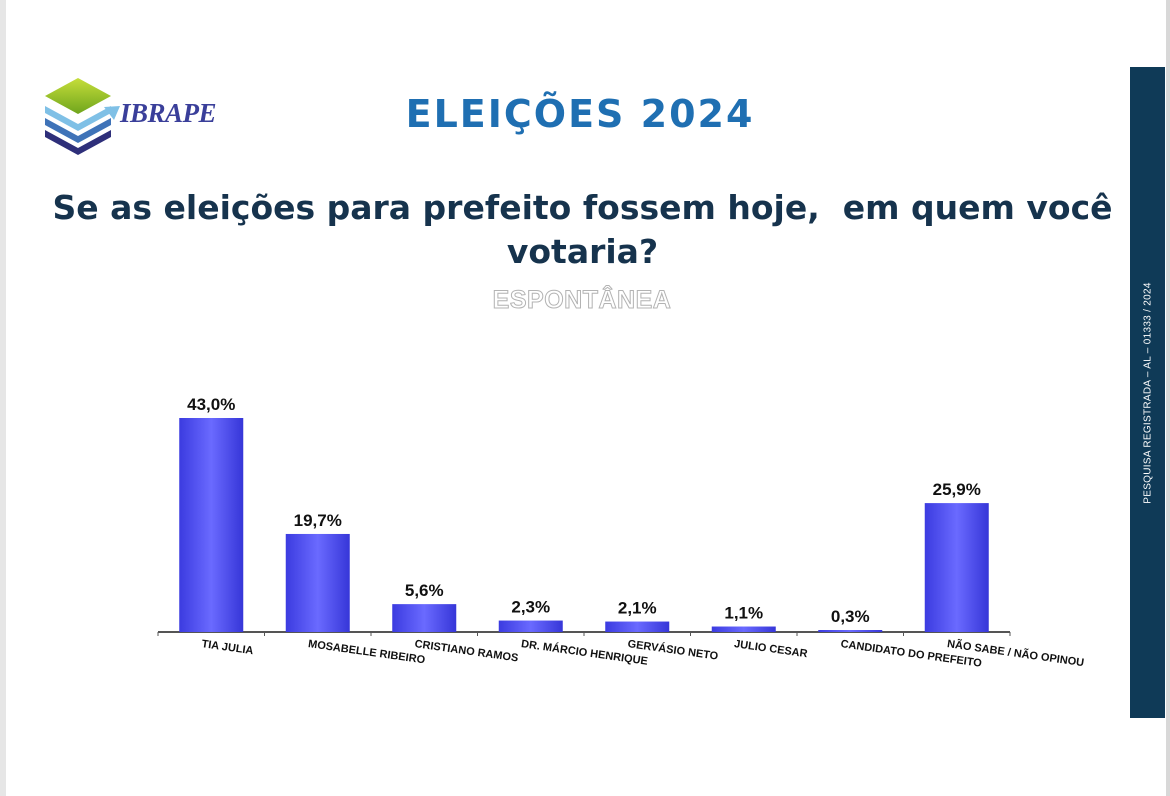  What do you see at coordinates (637, 608) in the screenshot?
I see `bar-value-label: 2,1%` at bounding box center [637, 608].